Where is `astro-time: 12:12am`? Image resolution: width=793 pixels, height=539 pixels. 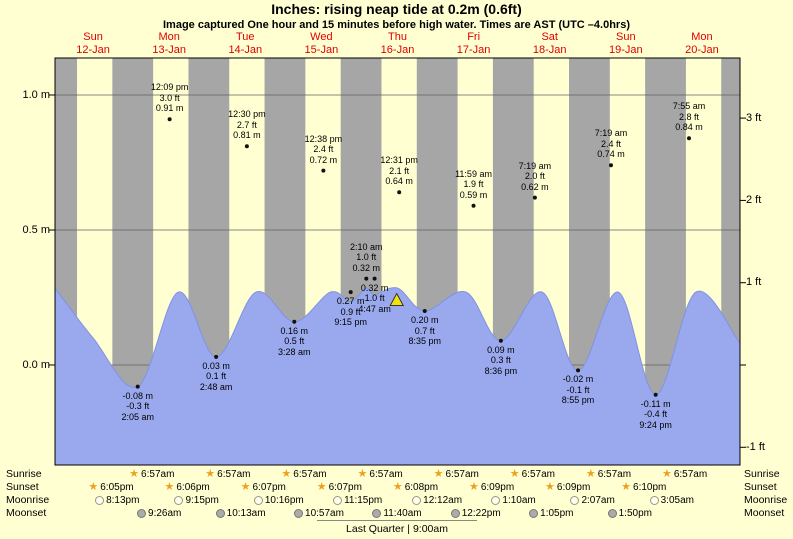
astro-time: 12:12am is located at coordinates (443, 500).